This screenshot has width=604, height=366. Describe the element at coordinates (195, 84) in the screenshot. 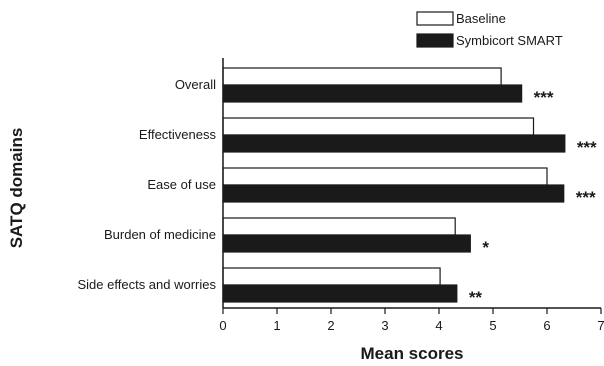

I see `category-label: Overall` at that location.